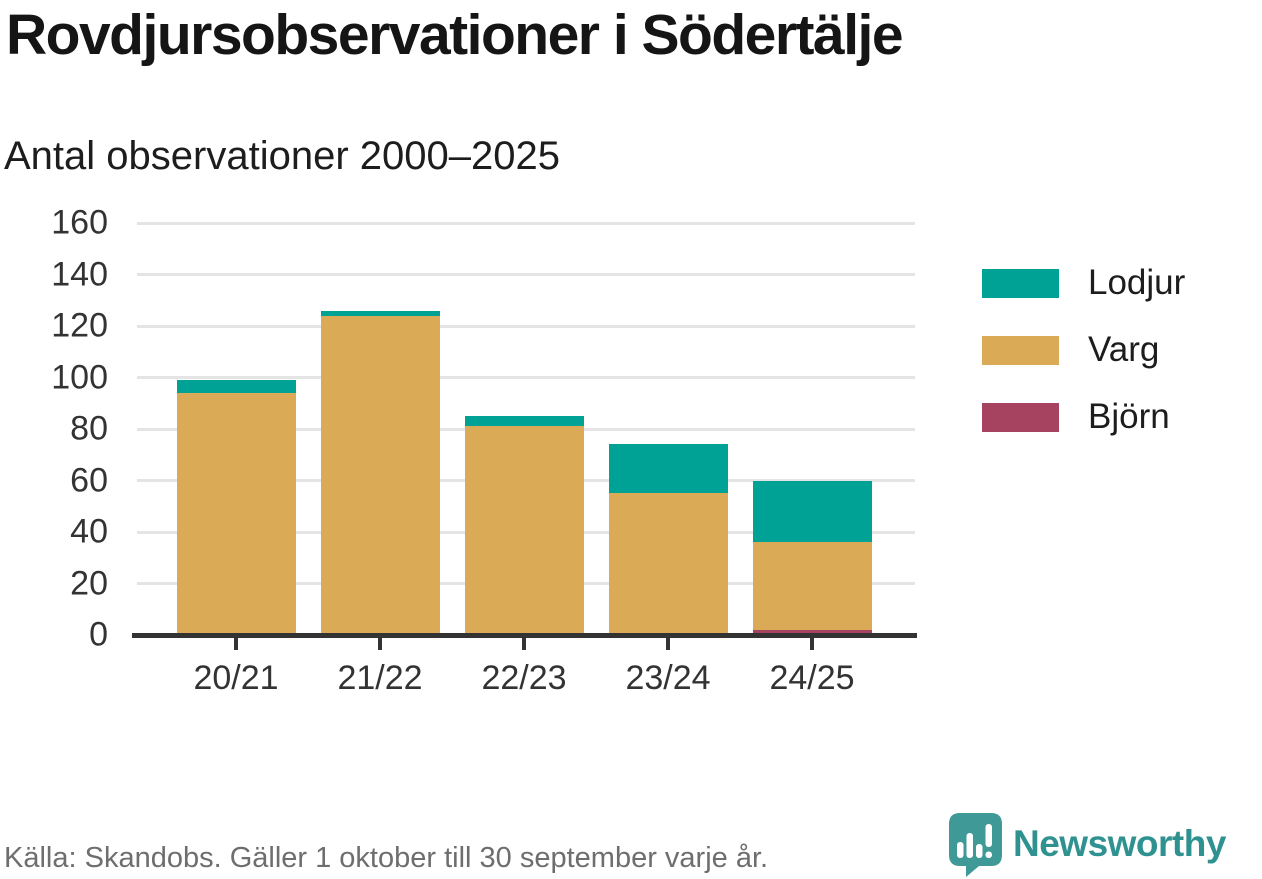 The image size is (1262, 879). I want to click on y-tick-label-160: 160, so click(79, 222).